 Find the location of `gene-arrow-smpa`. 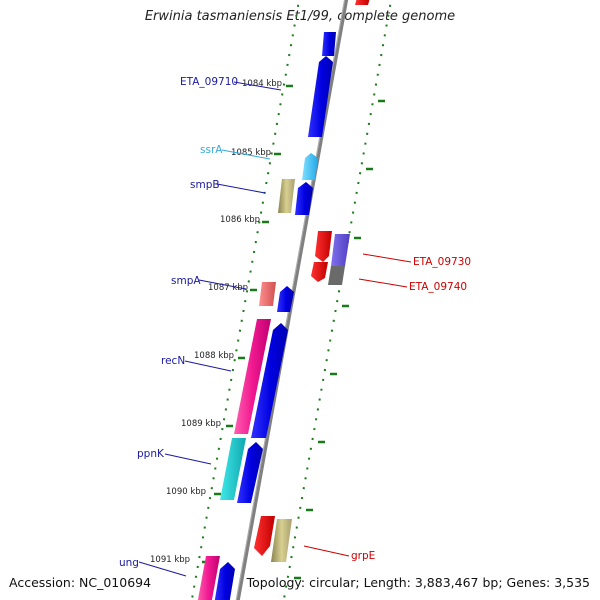

gene-arrow-smpa is located at coordinates (285, 299).